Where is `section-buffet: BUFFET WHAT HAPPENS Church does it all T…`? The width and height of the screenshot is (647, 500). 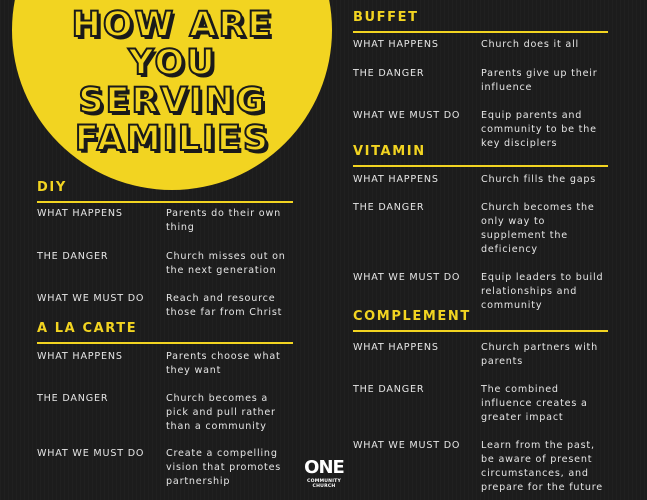 section-buffet: BUFFET WHAT HAPPENS Church does it all T… is located at coordinates (480, 79).